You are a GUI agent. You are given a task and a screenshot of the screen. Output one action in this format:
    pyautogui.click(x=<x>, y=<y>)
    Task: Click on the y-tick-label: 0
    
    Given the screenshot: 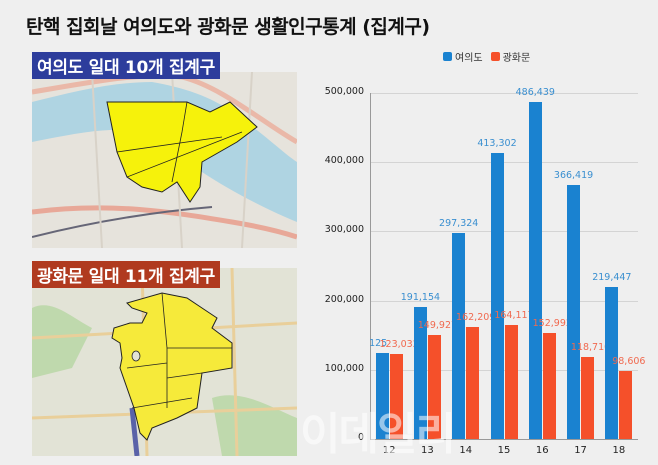 What is the action you would take?
    pyautogui.click(x=360, y=437)
    